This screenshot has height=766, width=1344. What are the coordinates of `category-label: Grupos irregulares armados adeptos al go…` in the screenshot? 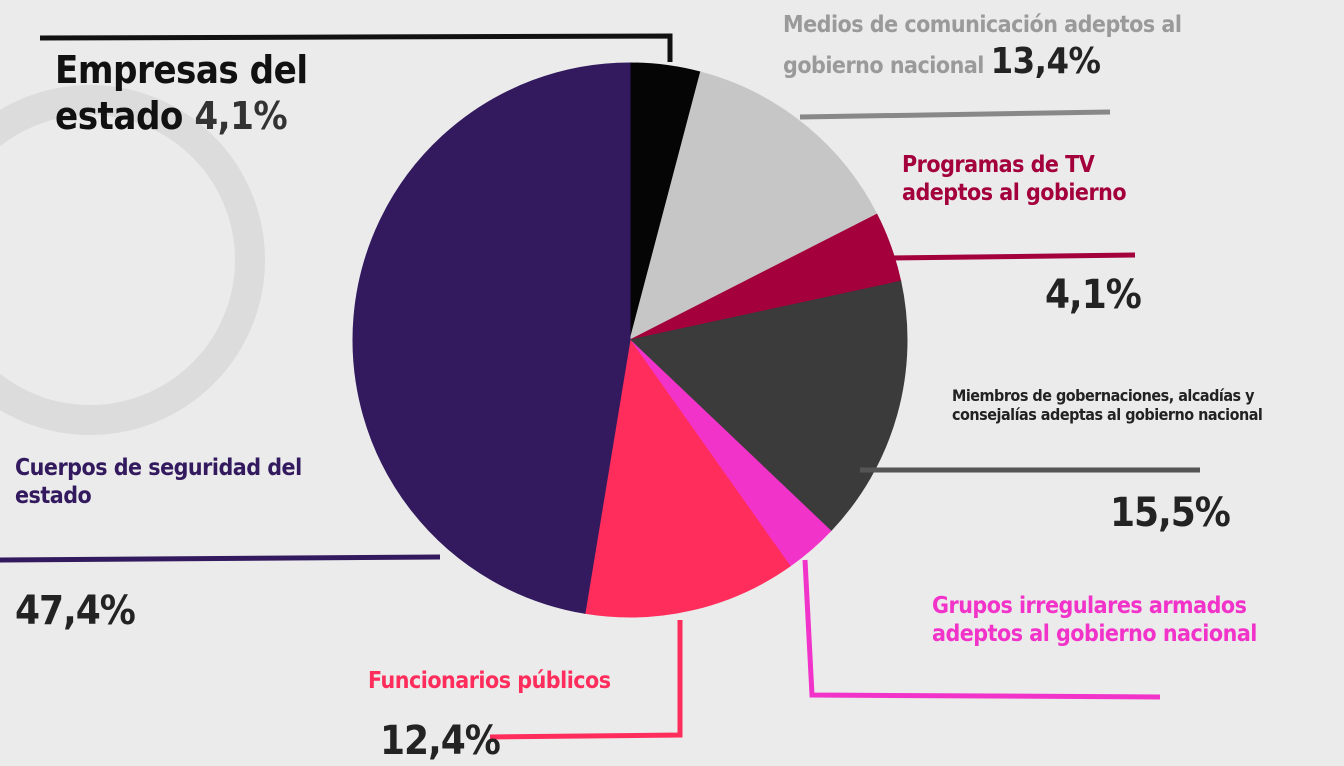 It's located at (1094, 620).